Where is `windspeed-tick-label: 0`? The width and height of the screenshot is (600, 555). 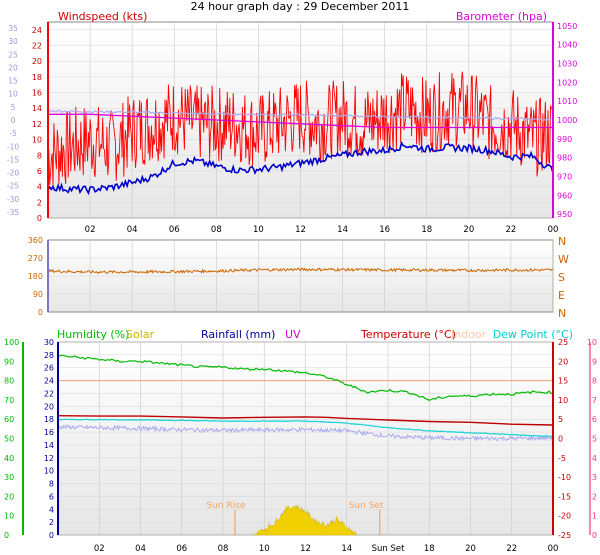
windspeed-tick-label: 0 is located at coordinates (39, 218).